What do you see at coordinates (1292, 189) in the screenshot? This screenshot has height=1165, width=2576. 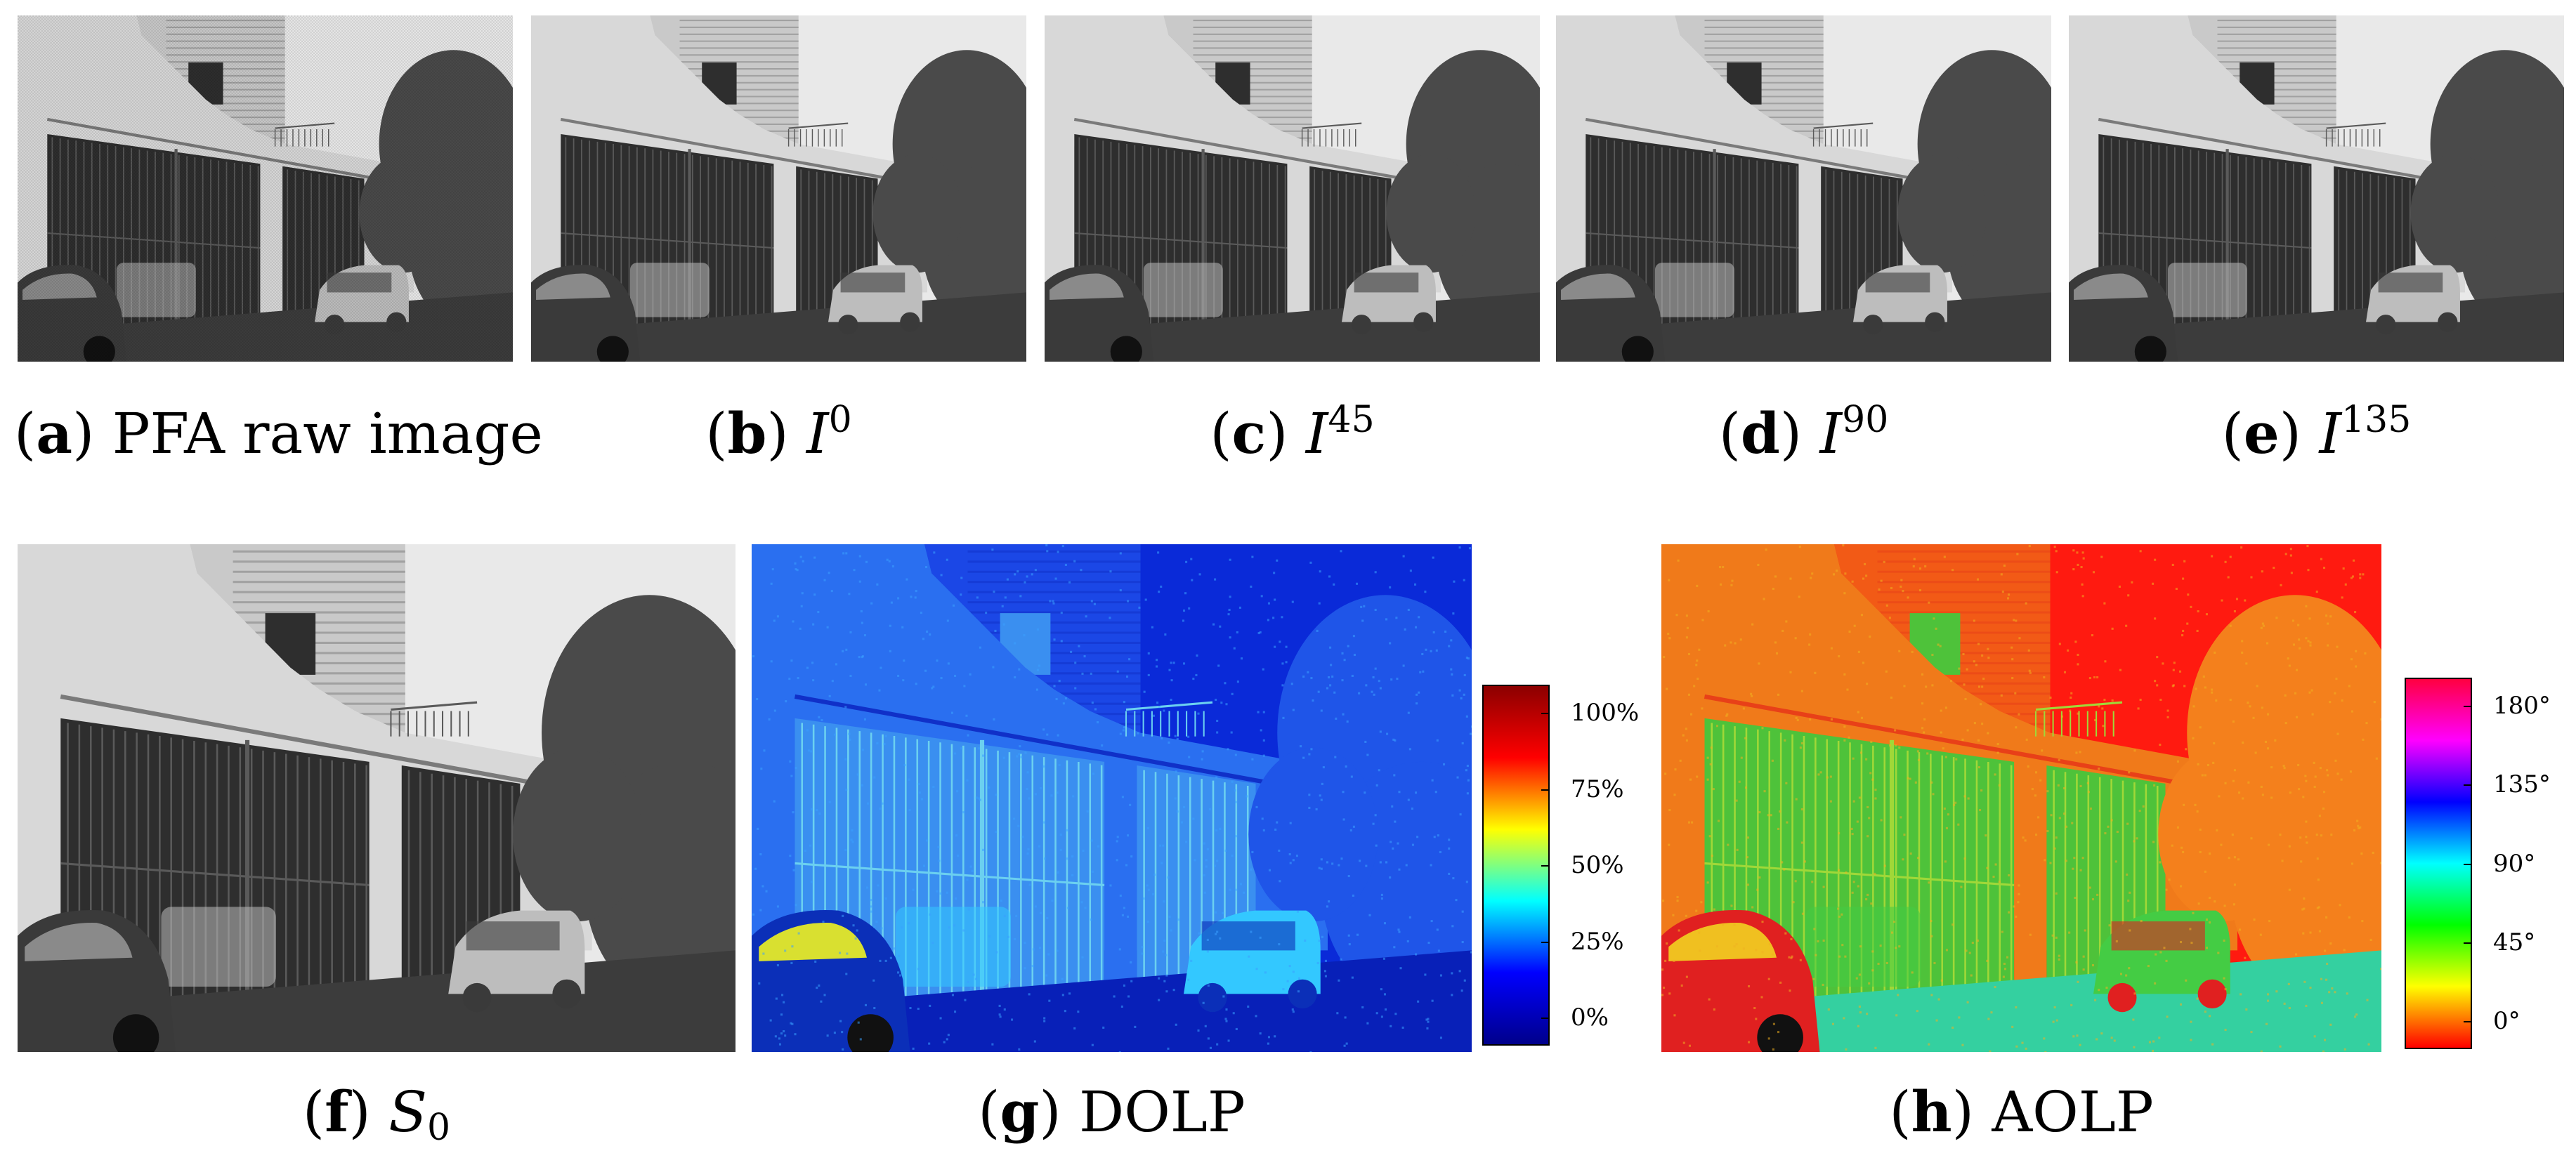 I see `panel-c-image` at bounding box center [1292, 189].